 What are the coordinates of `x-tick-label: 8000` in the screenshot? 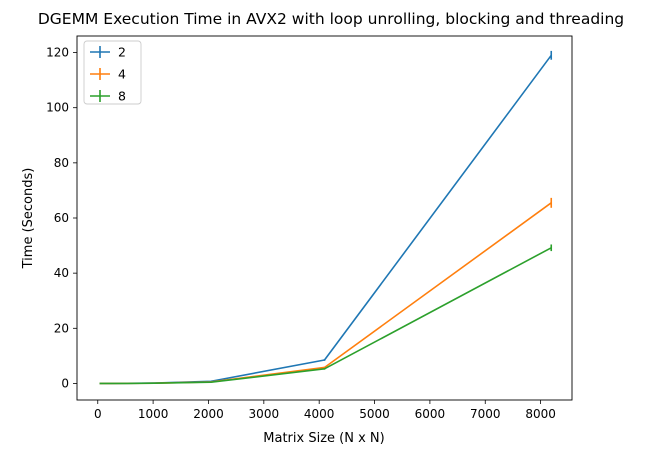 It's located at (540, 414).